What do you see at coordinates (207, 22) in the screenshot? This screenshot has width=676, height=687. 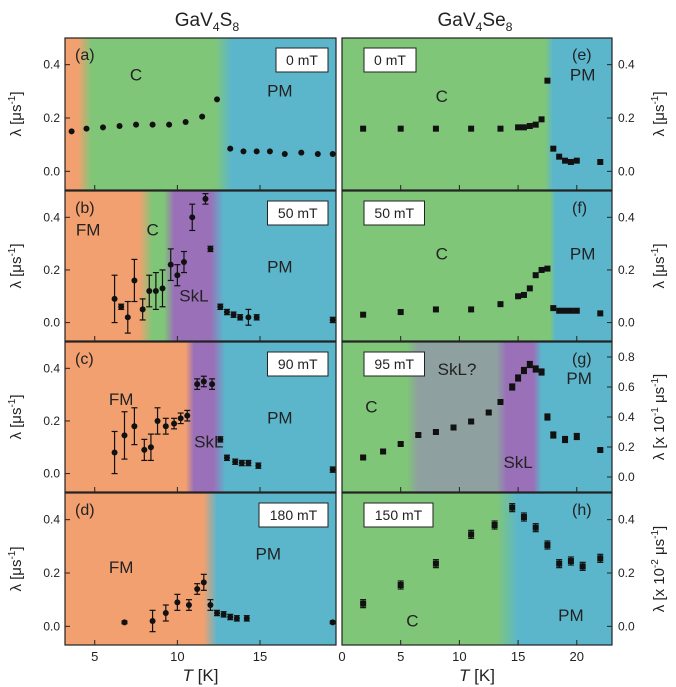 I see `title-left: GaV4S8` at bounding box center [207, 22].